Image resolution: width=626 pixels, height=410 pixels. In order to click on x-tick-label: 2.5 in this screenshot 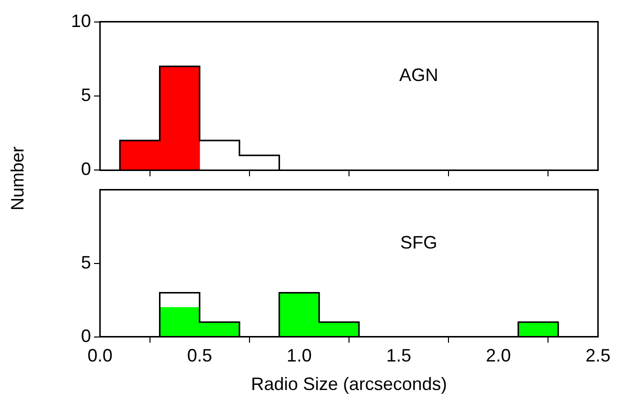, I will do `click(598, 356)`.